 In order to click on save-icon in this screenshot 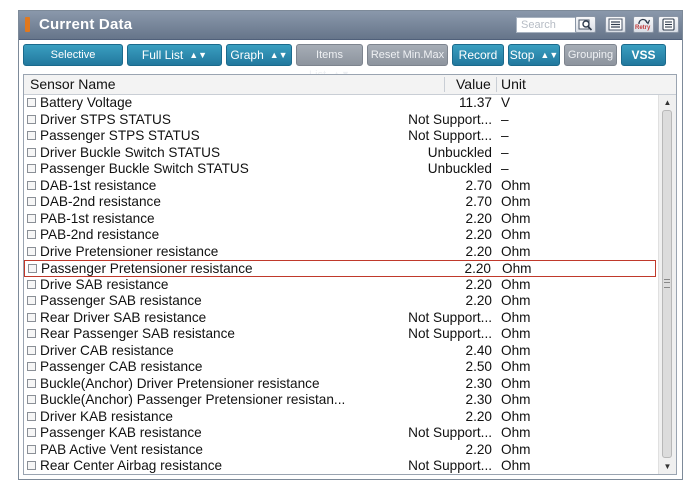, I will do `click(668, 24)`.